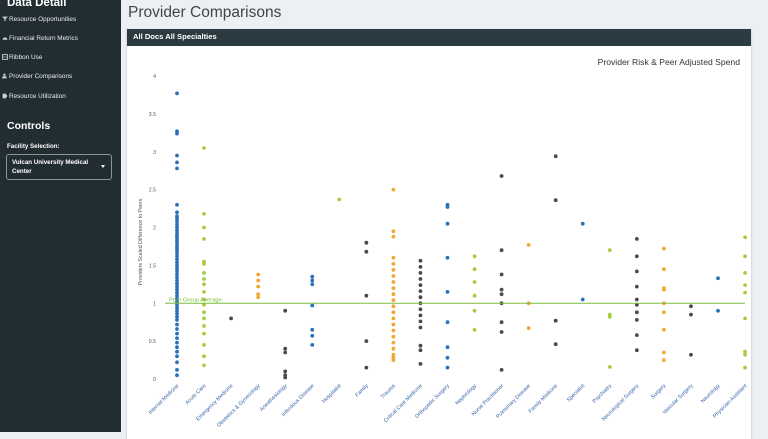  What do you see at coordinates (37, 4) in the screenshot?
I see `sidebar-section-title: Data Detail` at bounding box center [37, 4].